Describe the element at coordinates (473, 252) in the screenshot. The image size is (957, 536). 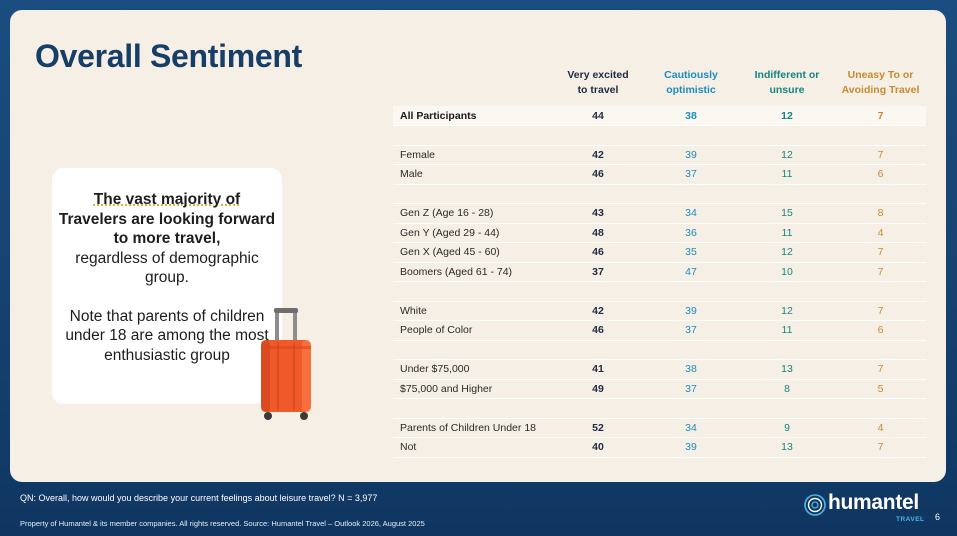
I see `row-label: Gen X (Aged 45 - 60)` at that location.